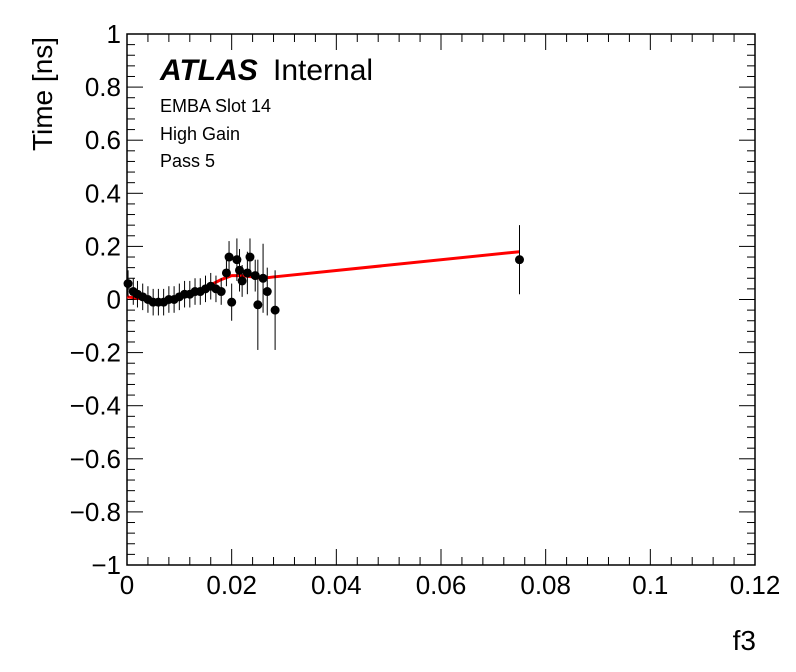 The width and height of the screenshot is (796, 672). Describe the element at coordinates (744, 640) in the screenshot. I see `x-axis-title: f3` at that location.